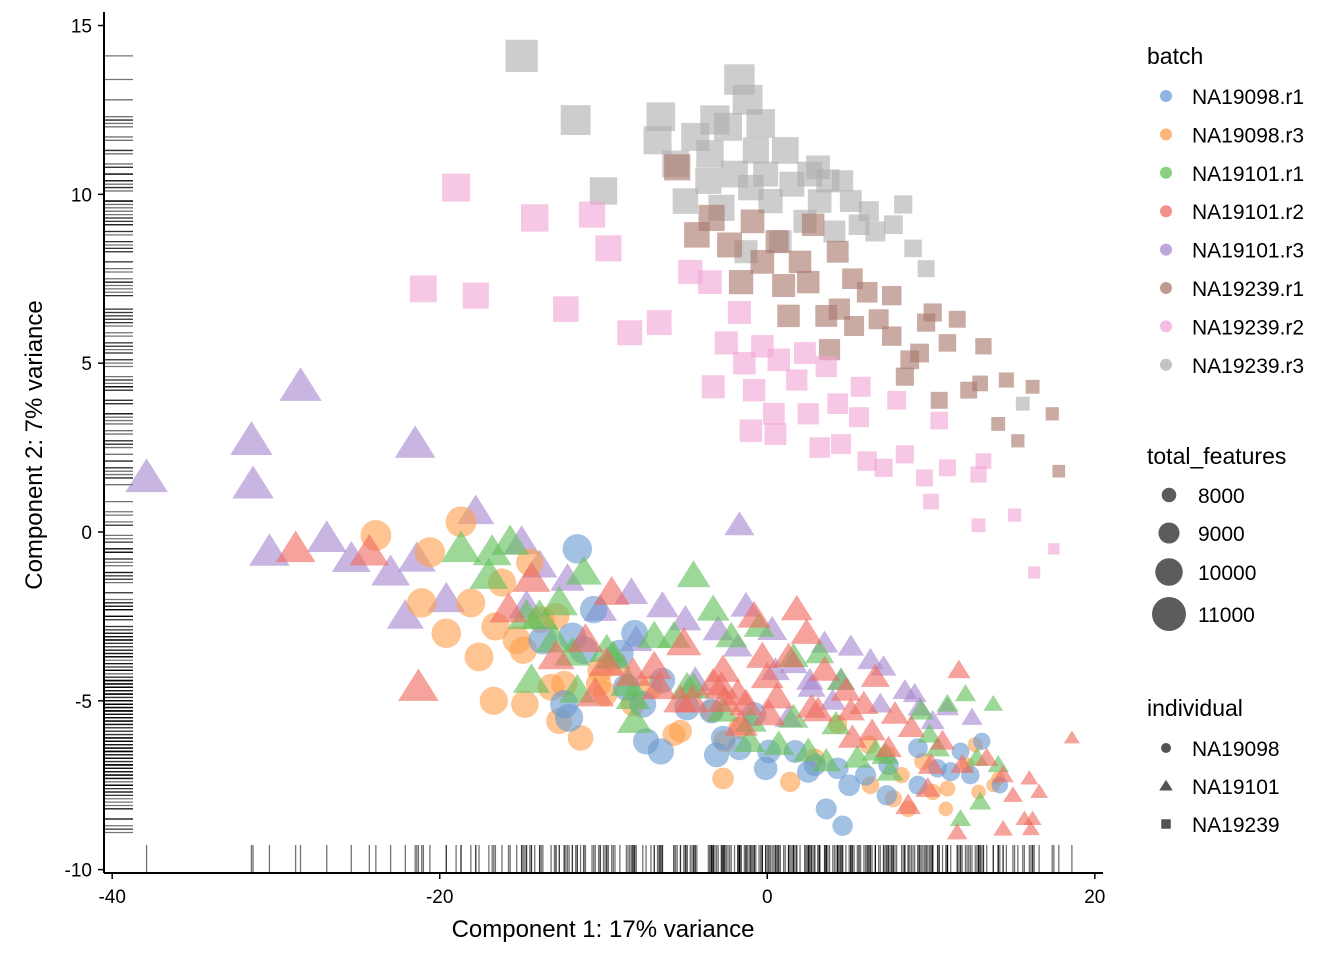 The width and height of the screenshot is (1344, 960). I want to click on legend-label: NA19239.r1, so click(1248, 289).